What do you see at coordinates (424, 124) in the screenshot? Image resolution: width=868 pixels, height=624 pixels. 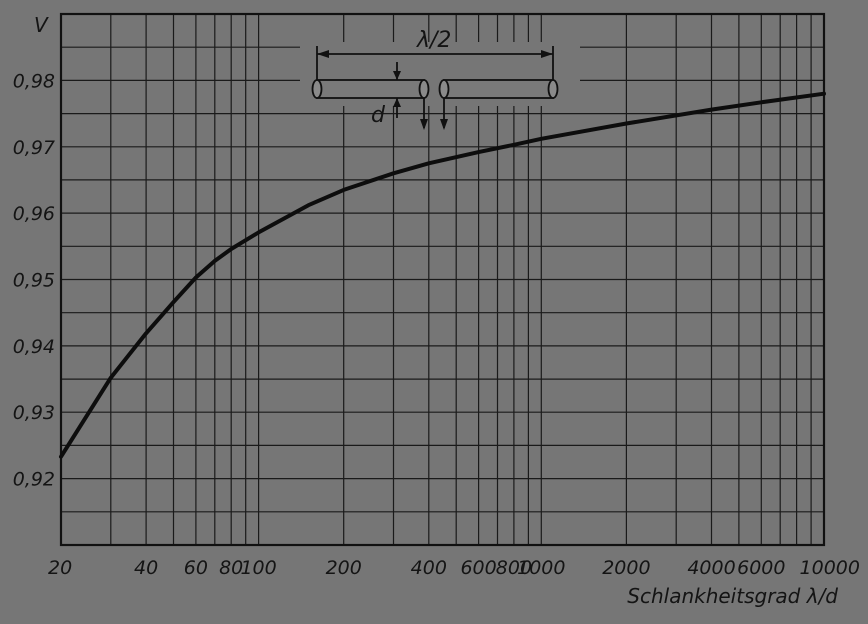 I see `feed-arrow-left-icon` at bounding box center [424, 124].